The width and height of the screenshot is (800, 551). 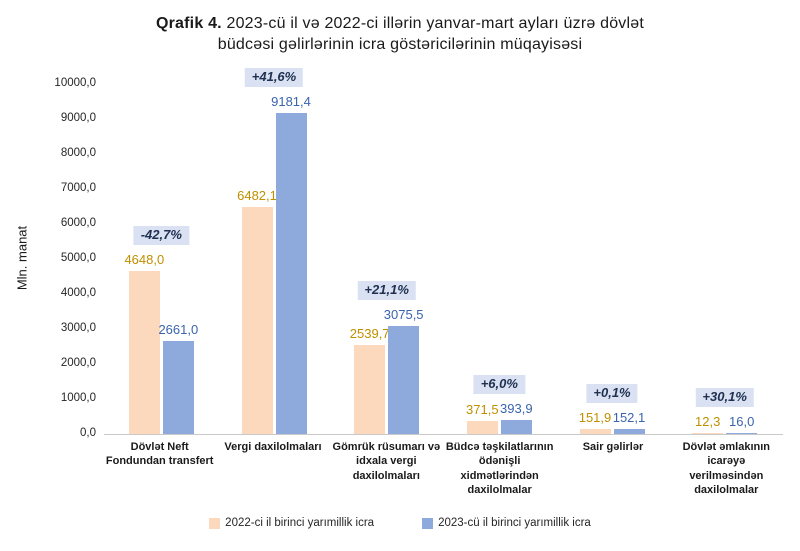 What do you see at coordinates (159, 454) in the screenshot?
I see `category-label: Dövlət Neft Fondundan transfert` at bounding box center [159, 454].